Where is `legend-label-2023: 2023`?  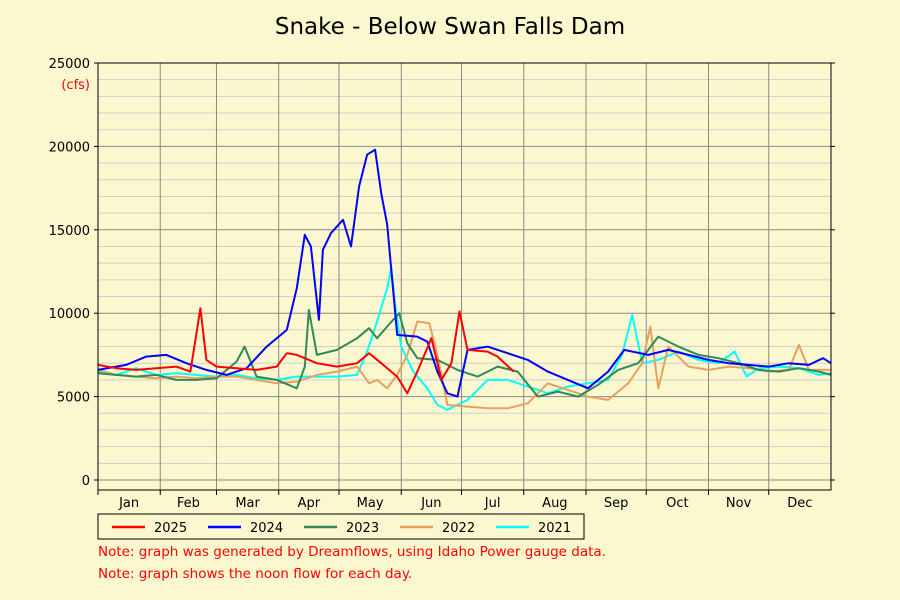
legend-label-2023: 2023 is located at coordinates (362, 528).